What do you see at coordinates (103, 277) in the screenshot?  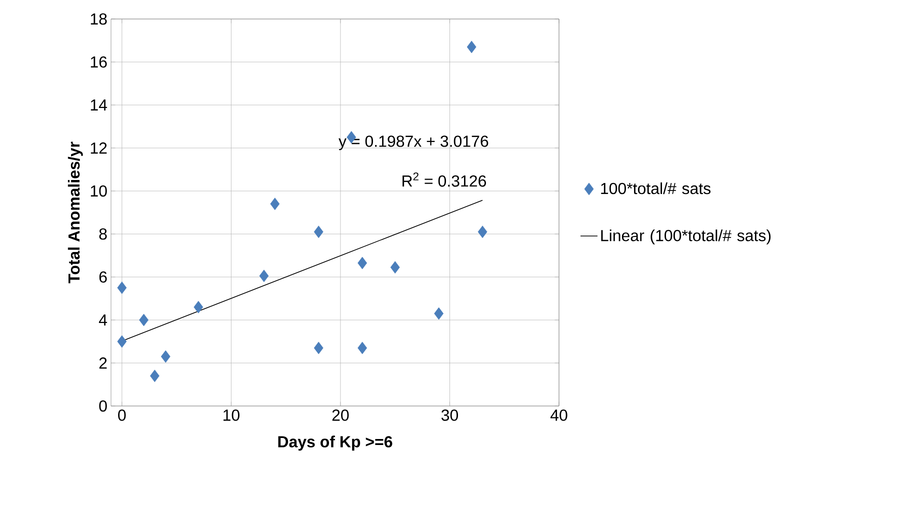 I see `y-tick-label: 6` at bounding box center [103, 277].